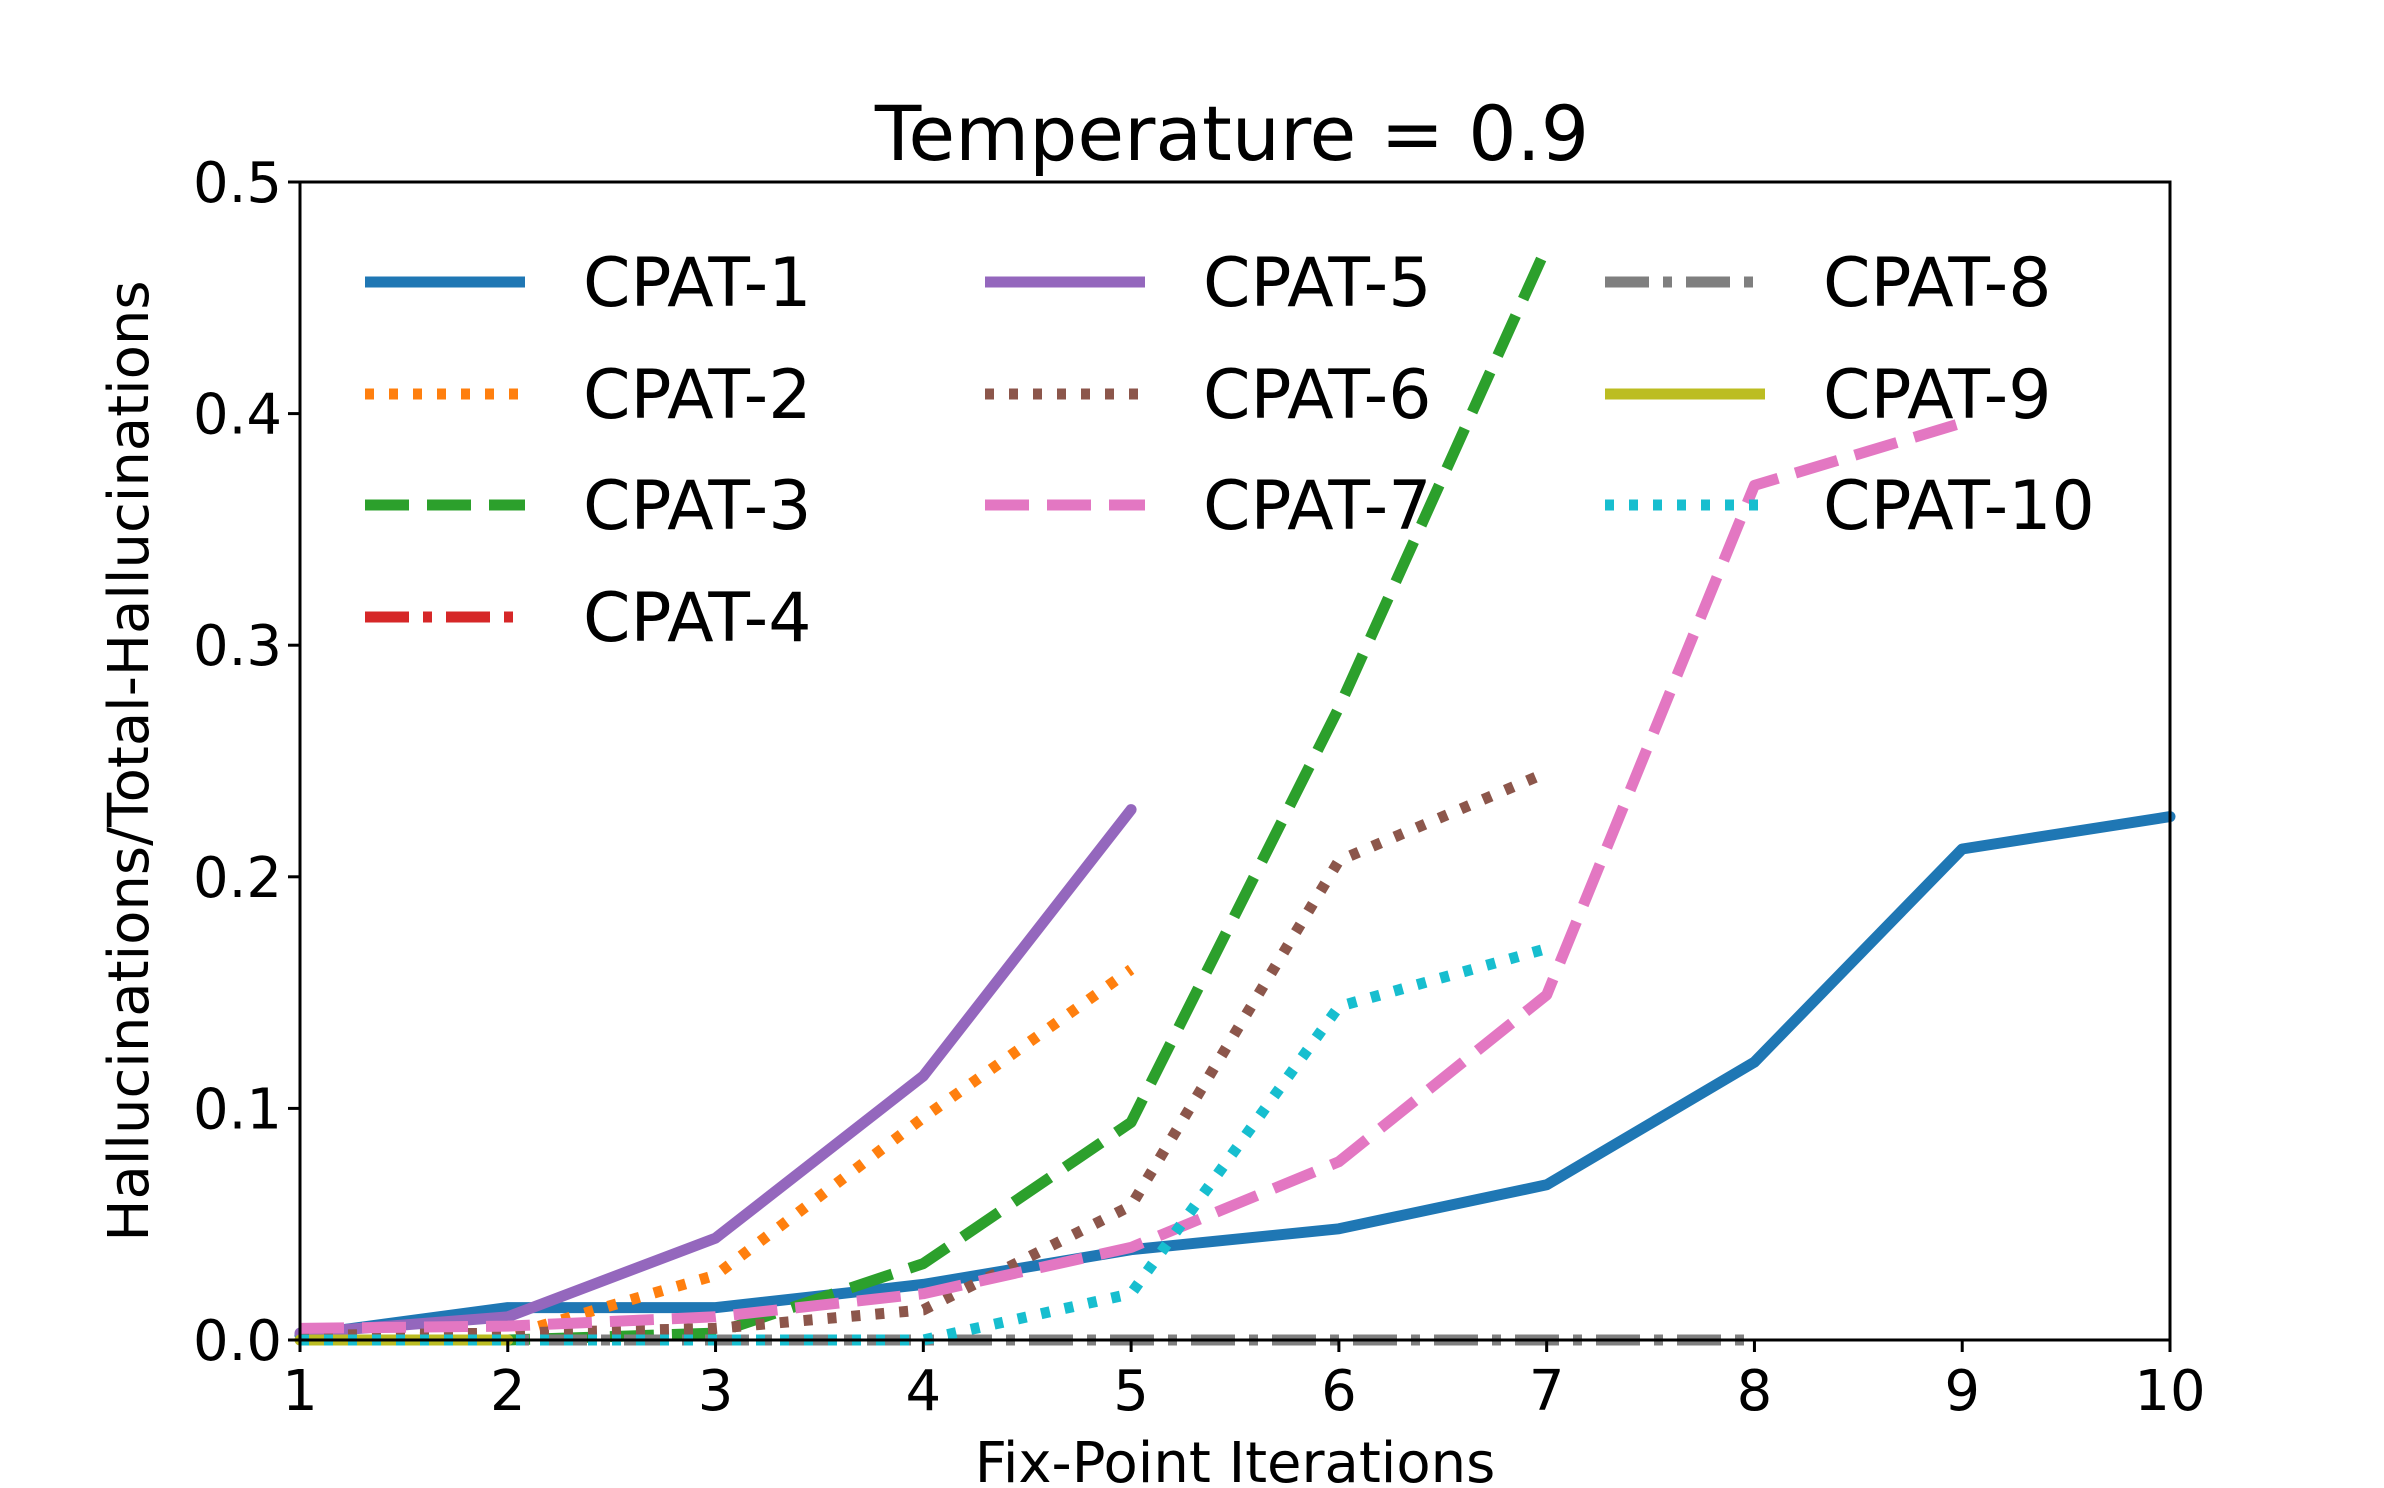  I want to click on legend-label-7: CPAT-7, so click(1317, 506).